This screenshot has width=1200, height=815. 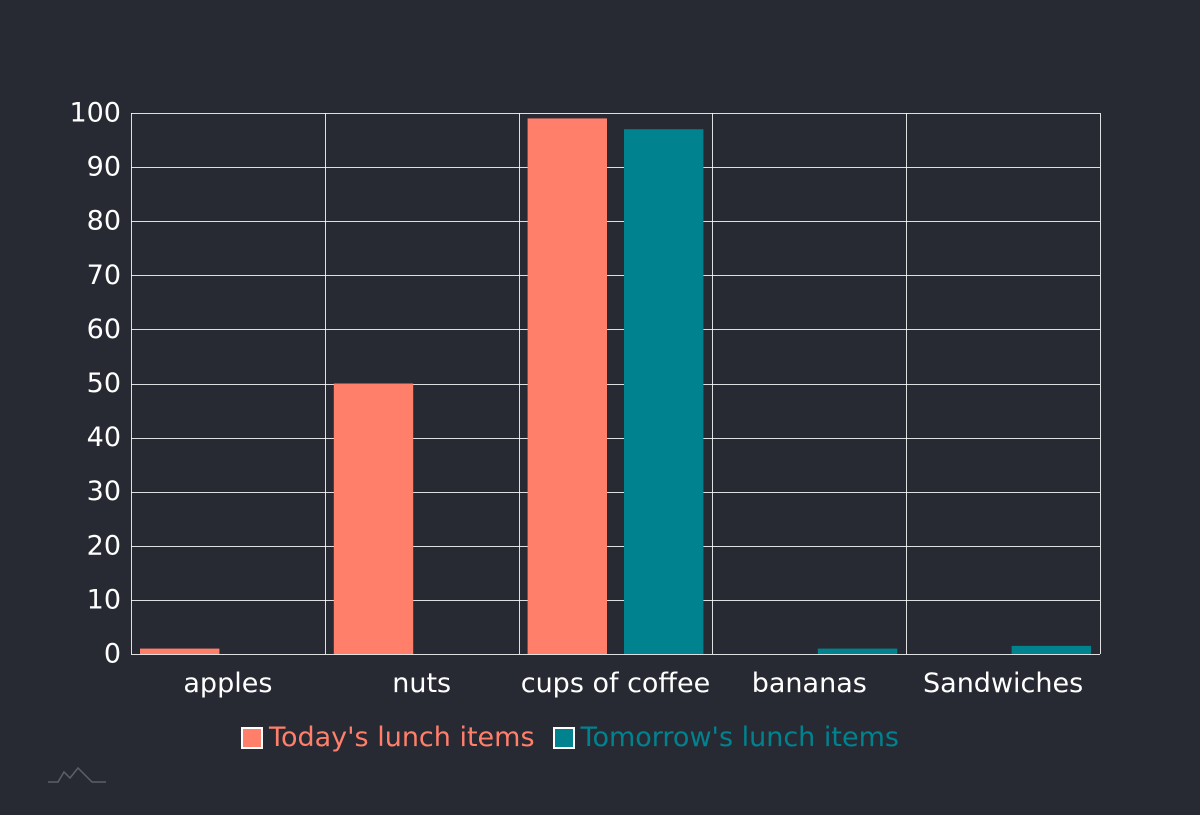 What do you see at coordinates (104, 167) in the screenshot?
I see `y-tick-label-90: 90` at bounding box center [104, 167].